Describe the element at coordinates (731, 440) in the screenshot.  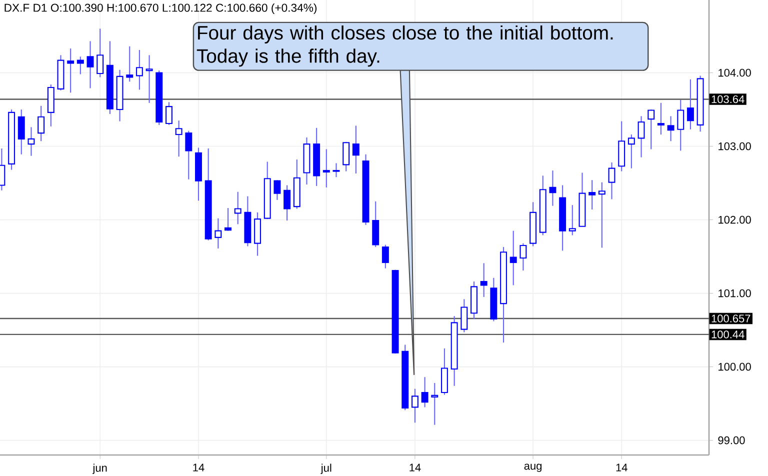
I see `y-tick-label: 99.00` at that location.